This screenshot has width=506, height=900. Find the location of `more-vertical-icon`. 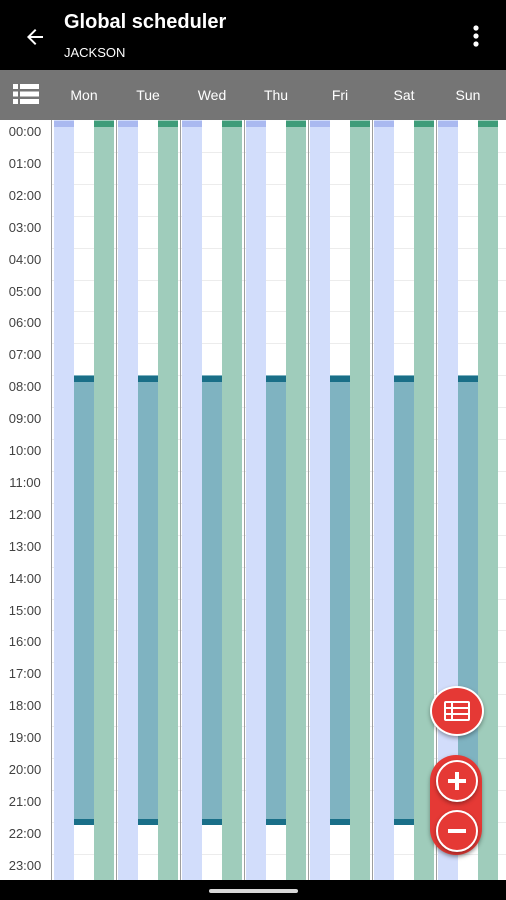

more-vertical-icon is located at coordinates (476, 36).